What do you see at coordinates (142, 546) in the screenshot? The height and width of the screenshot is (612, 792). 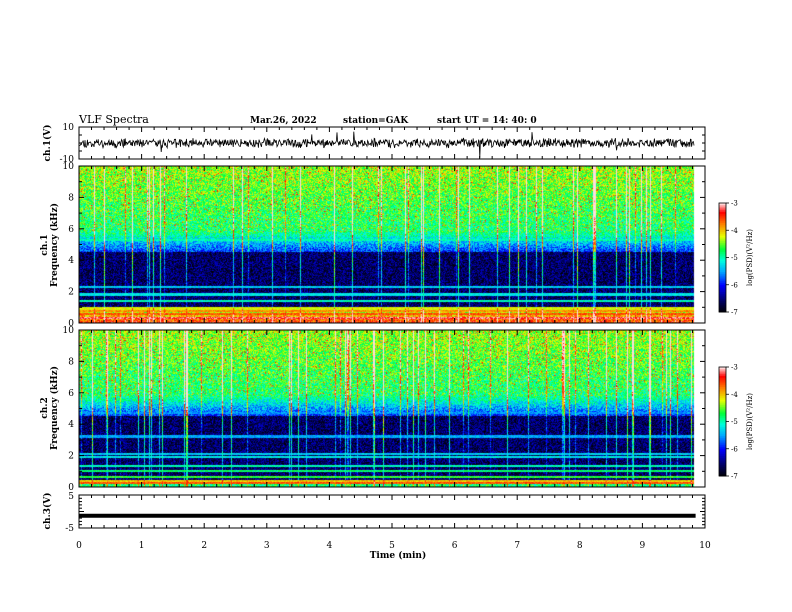 I see `x-tick-label: 1` at bounding box center [142, 546].